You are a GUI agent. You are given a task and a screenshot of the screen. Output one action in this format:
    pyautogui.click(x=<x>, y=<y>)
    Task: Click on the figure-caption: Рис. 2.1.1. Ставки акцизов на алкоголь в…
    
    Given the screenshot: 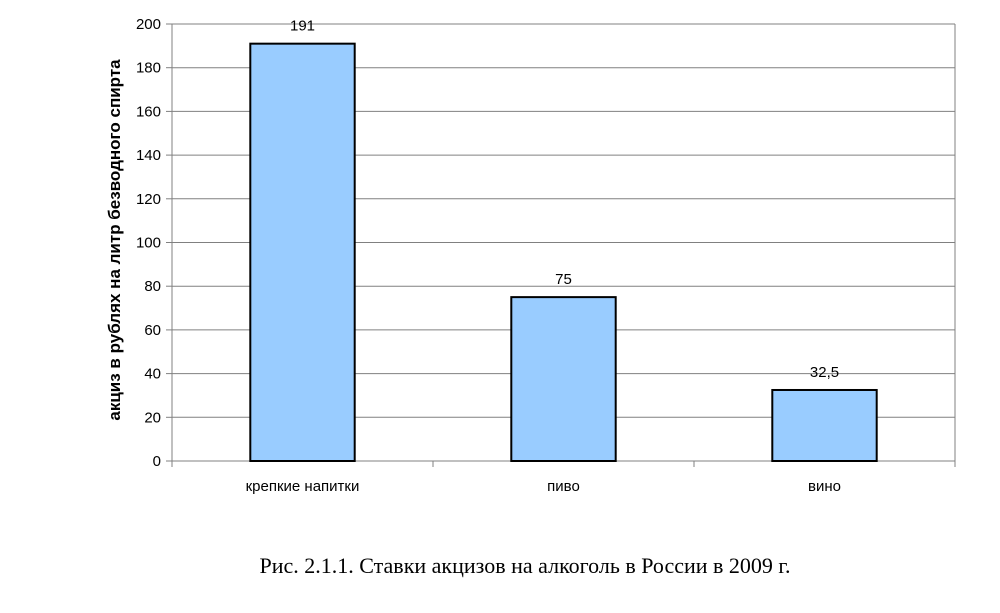 What is the action you would take?
    pyautogui.click(x=525, y=565)
    